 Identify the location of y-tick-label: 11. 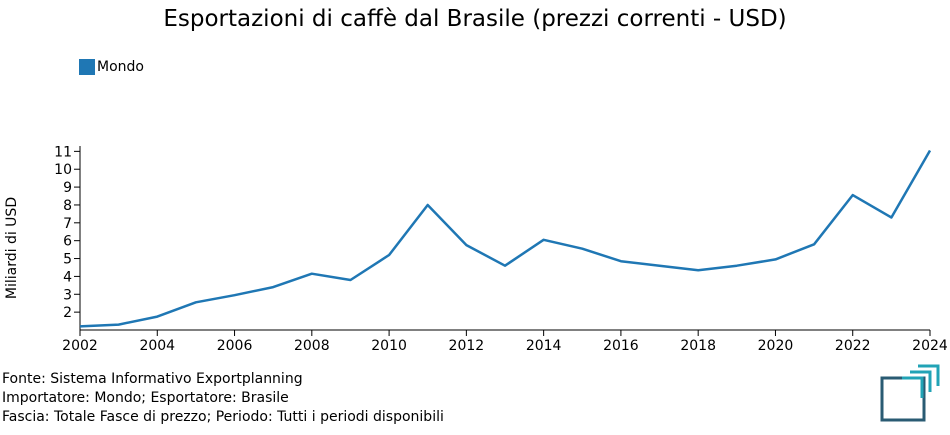
(63, 152).